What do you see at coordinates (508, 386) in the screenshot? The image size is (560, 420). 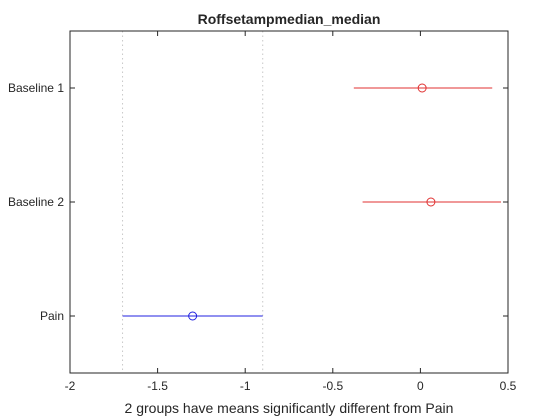 I see `x-tick-label: 0.5` at bounding box center [508, 386].